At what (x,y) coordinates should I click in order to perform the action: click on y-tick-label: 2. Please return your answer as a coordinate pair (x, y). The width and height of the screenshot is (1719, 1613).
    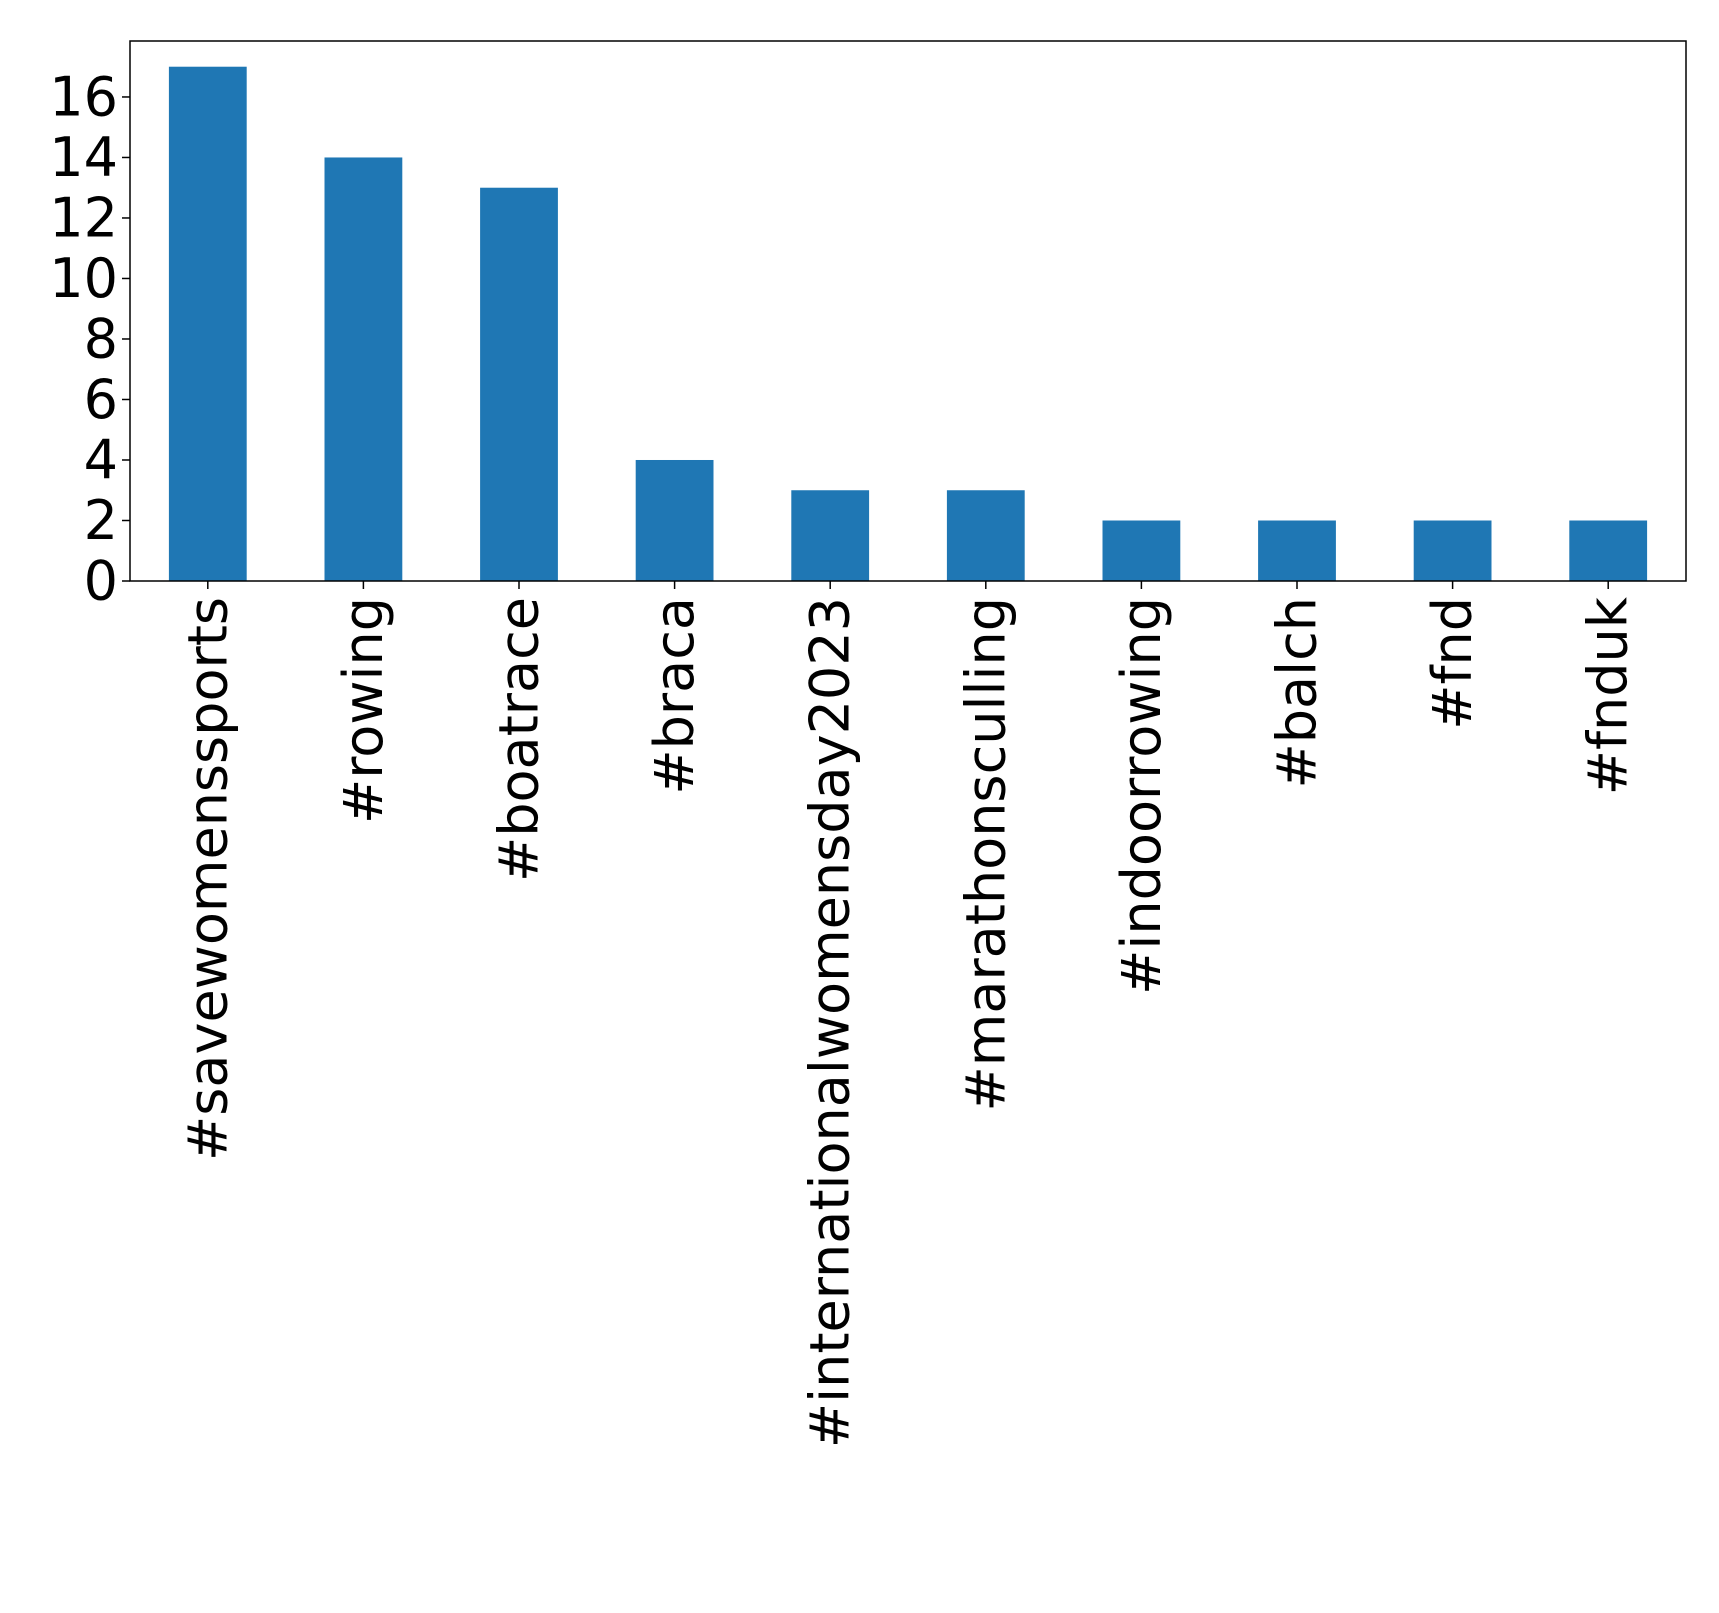
    Looking at the image, I should click on (101, 520).